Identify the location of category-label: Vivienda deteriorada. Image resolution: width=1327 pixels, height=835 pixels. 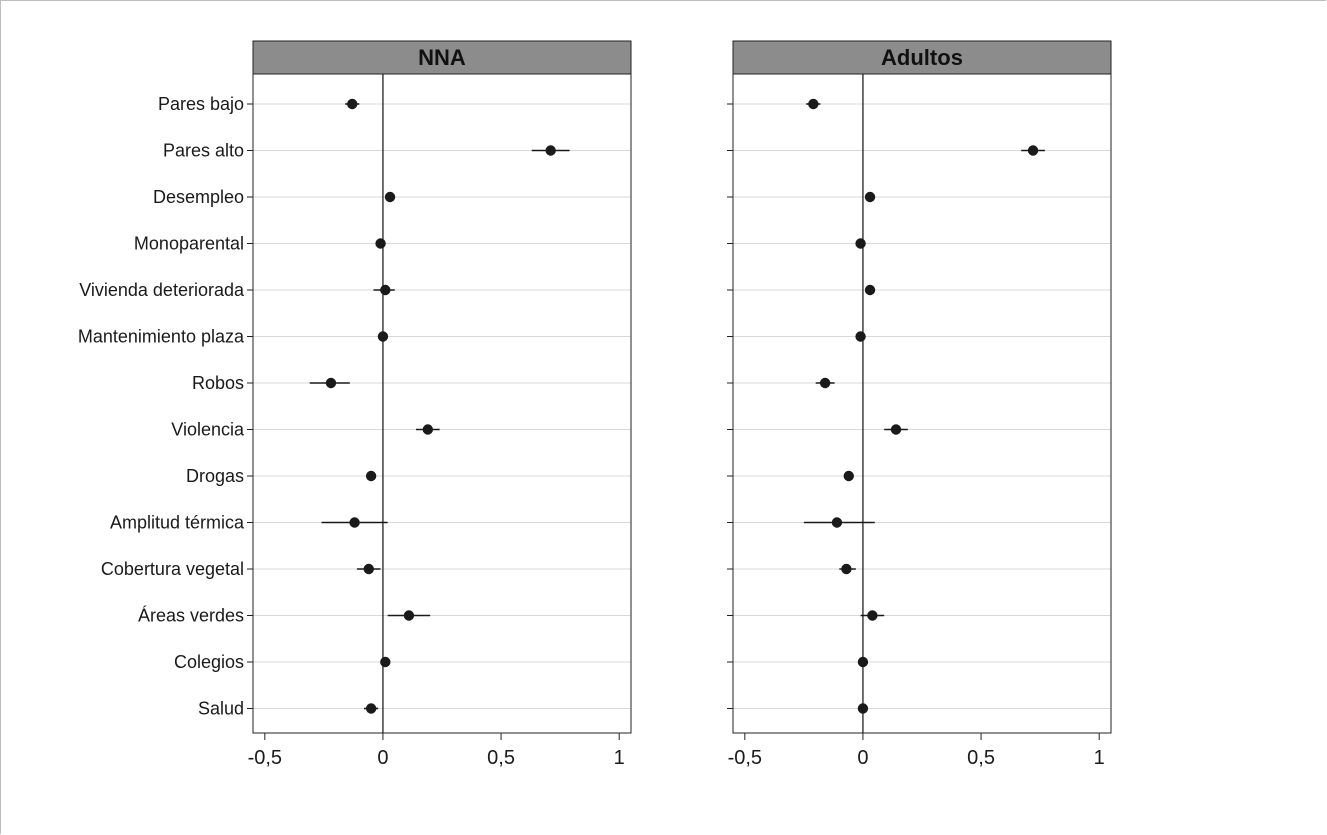
(162, 290).